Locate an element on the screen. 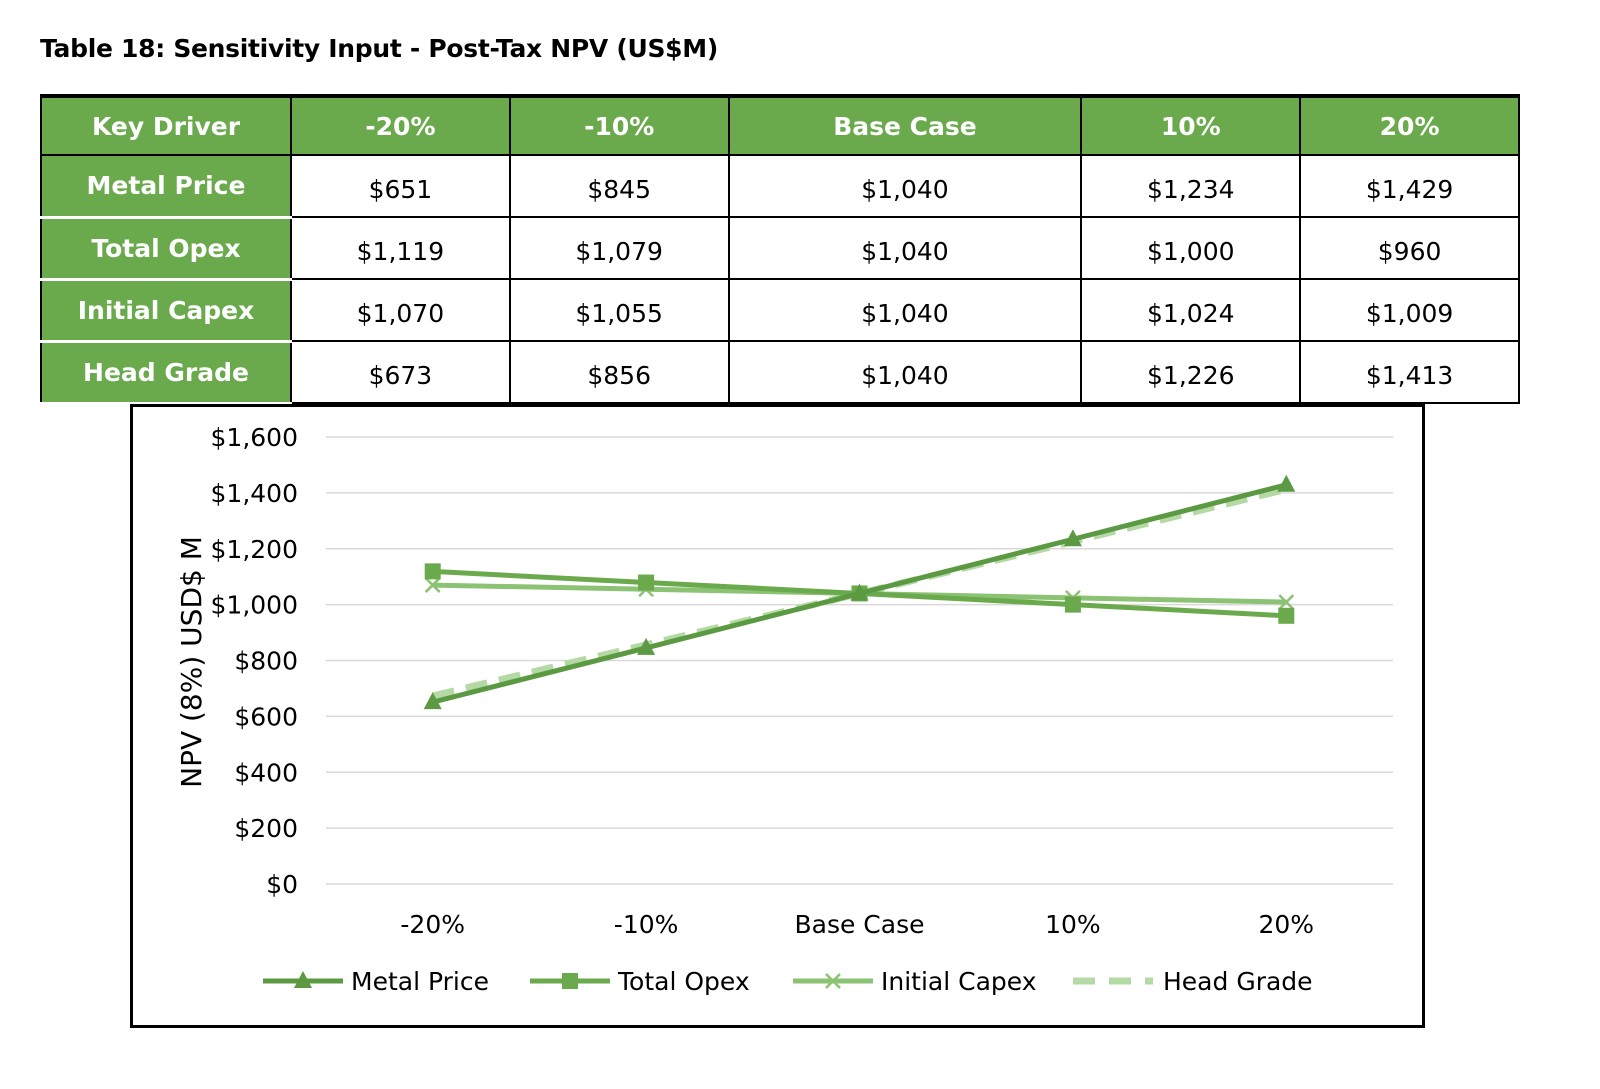  y-axis-label: NPV (8%) USD$ M is located at coordinates (191, 662).